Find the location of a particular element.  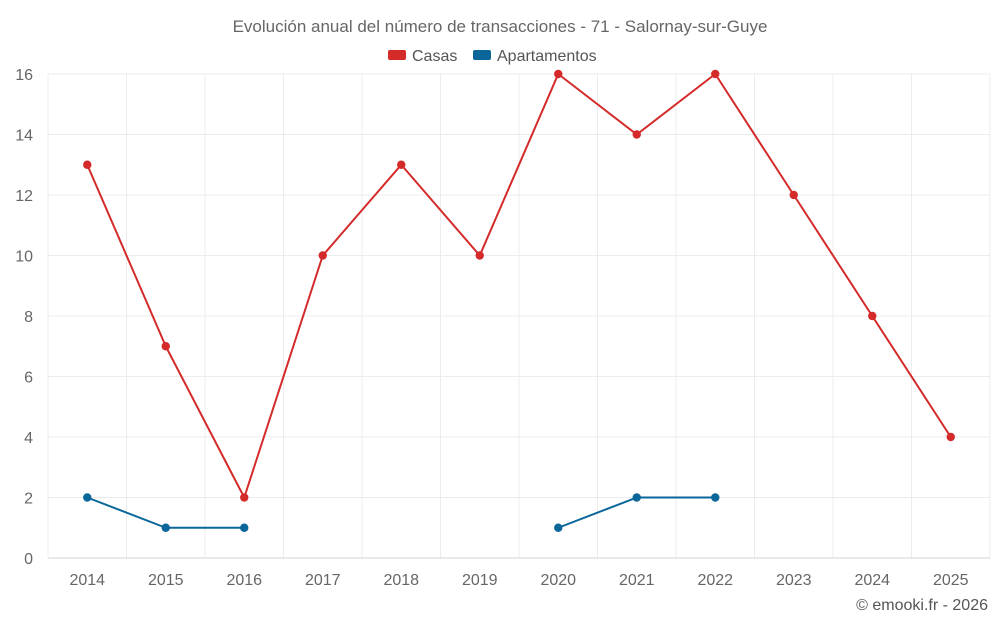

legend-swatch-casas is located at coordinates (397, 55).